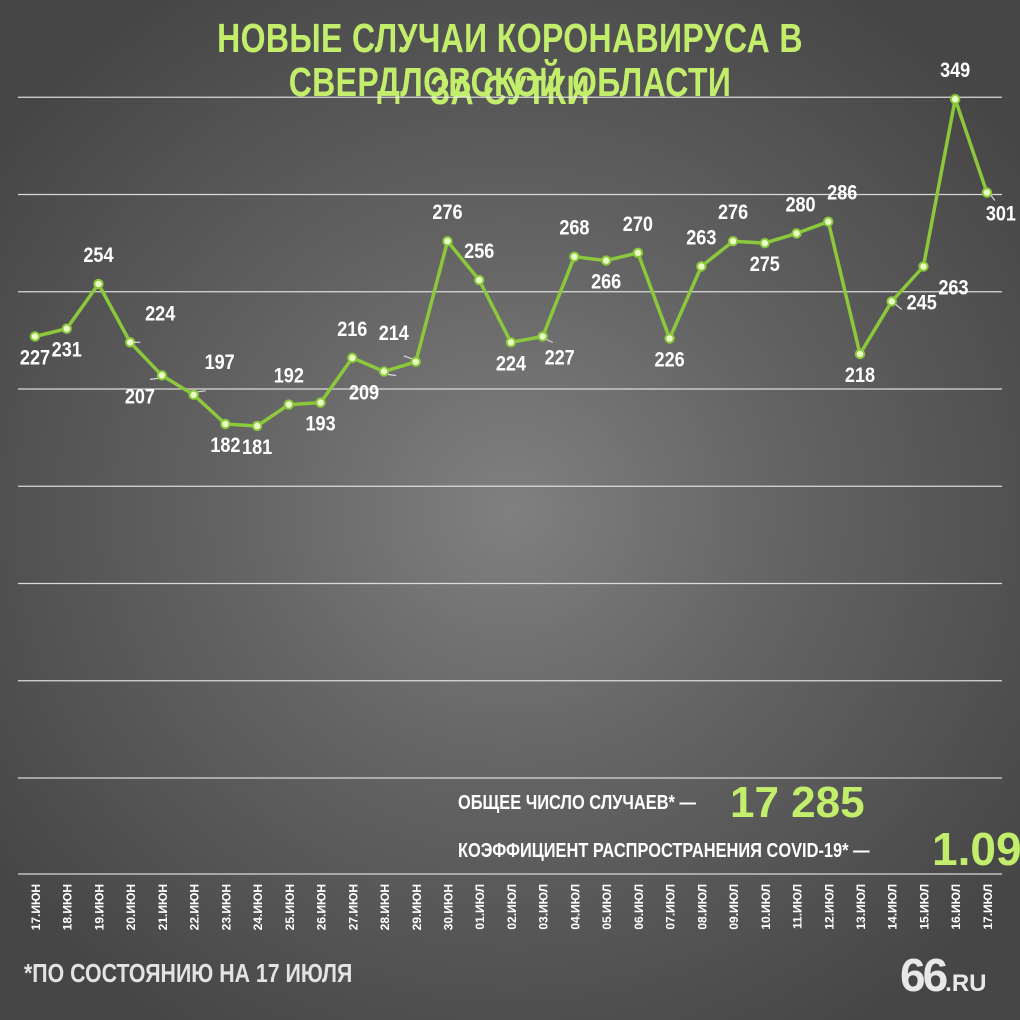 Image resolution: width=1020 pixels, height=1020 pixels. Describe the element at coordinates (257, 448) in the screenshot. I see `data-label: 181` at that location.